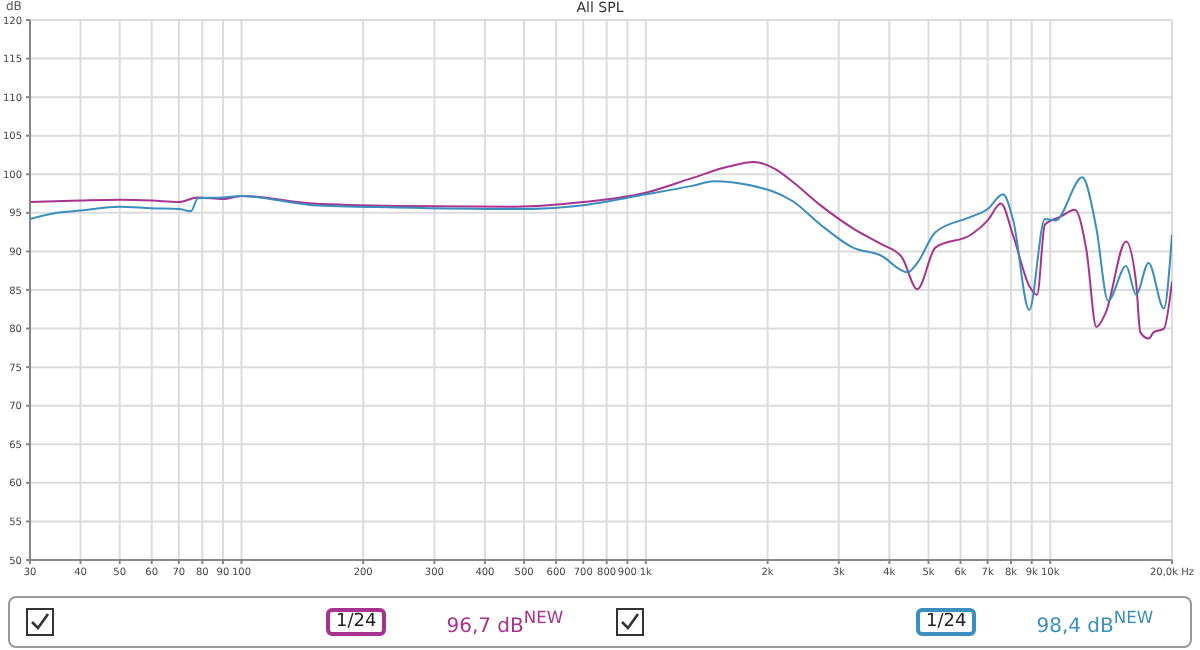 The image size is (1200, 650). Describe the element at coordinates (505, 622) in the screenshot. I see `text: 96,7 dB$^{NEW}$` at that location.